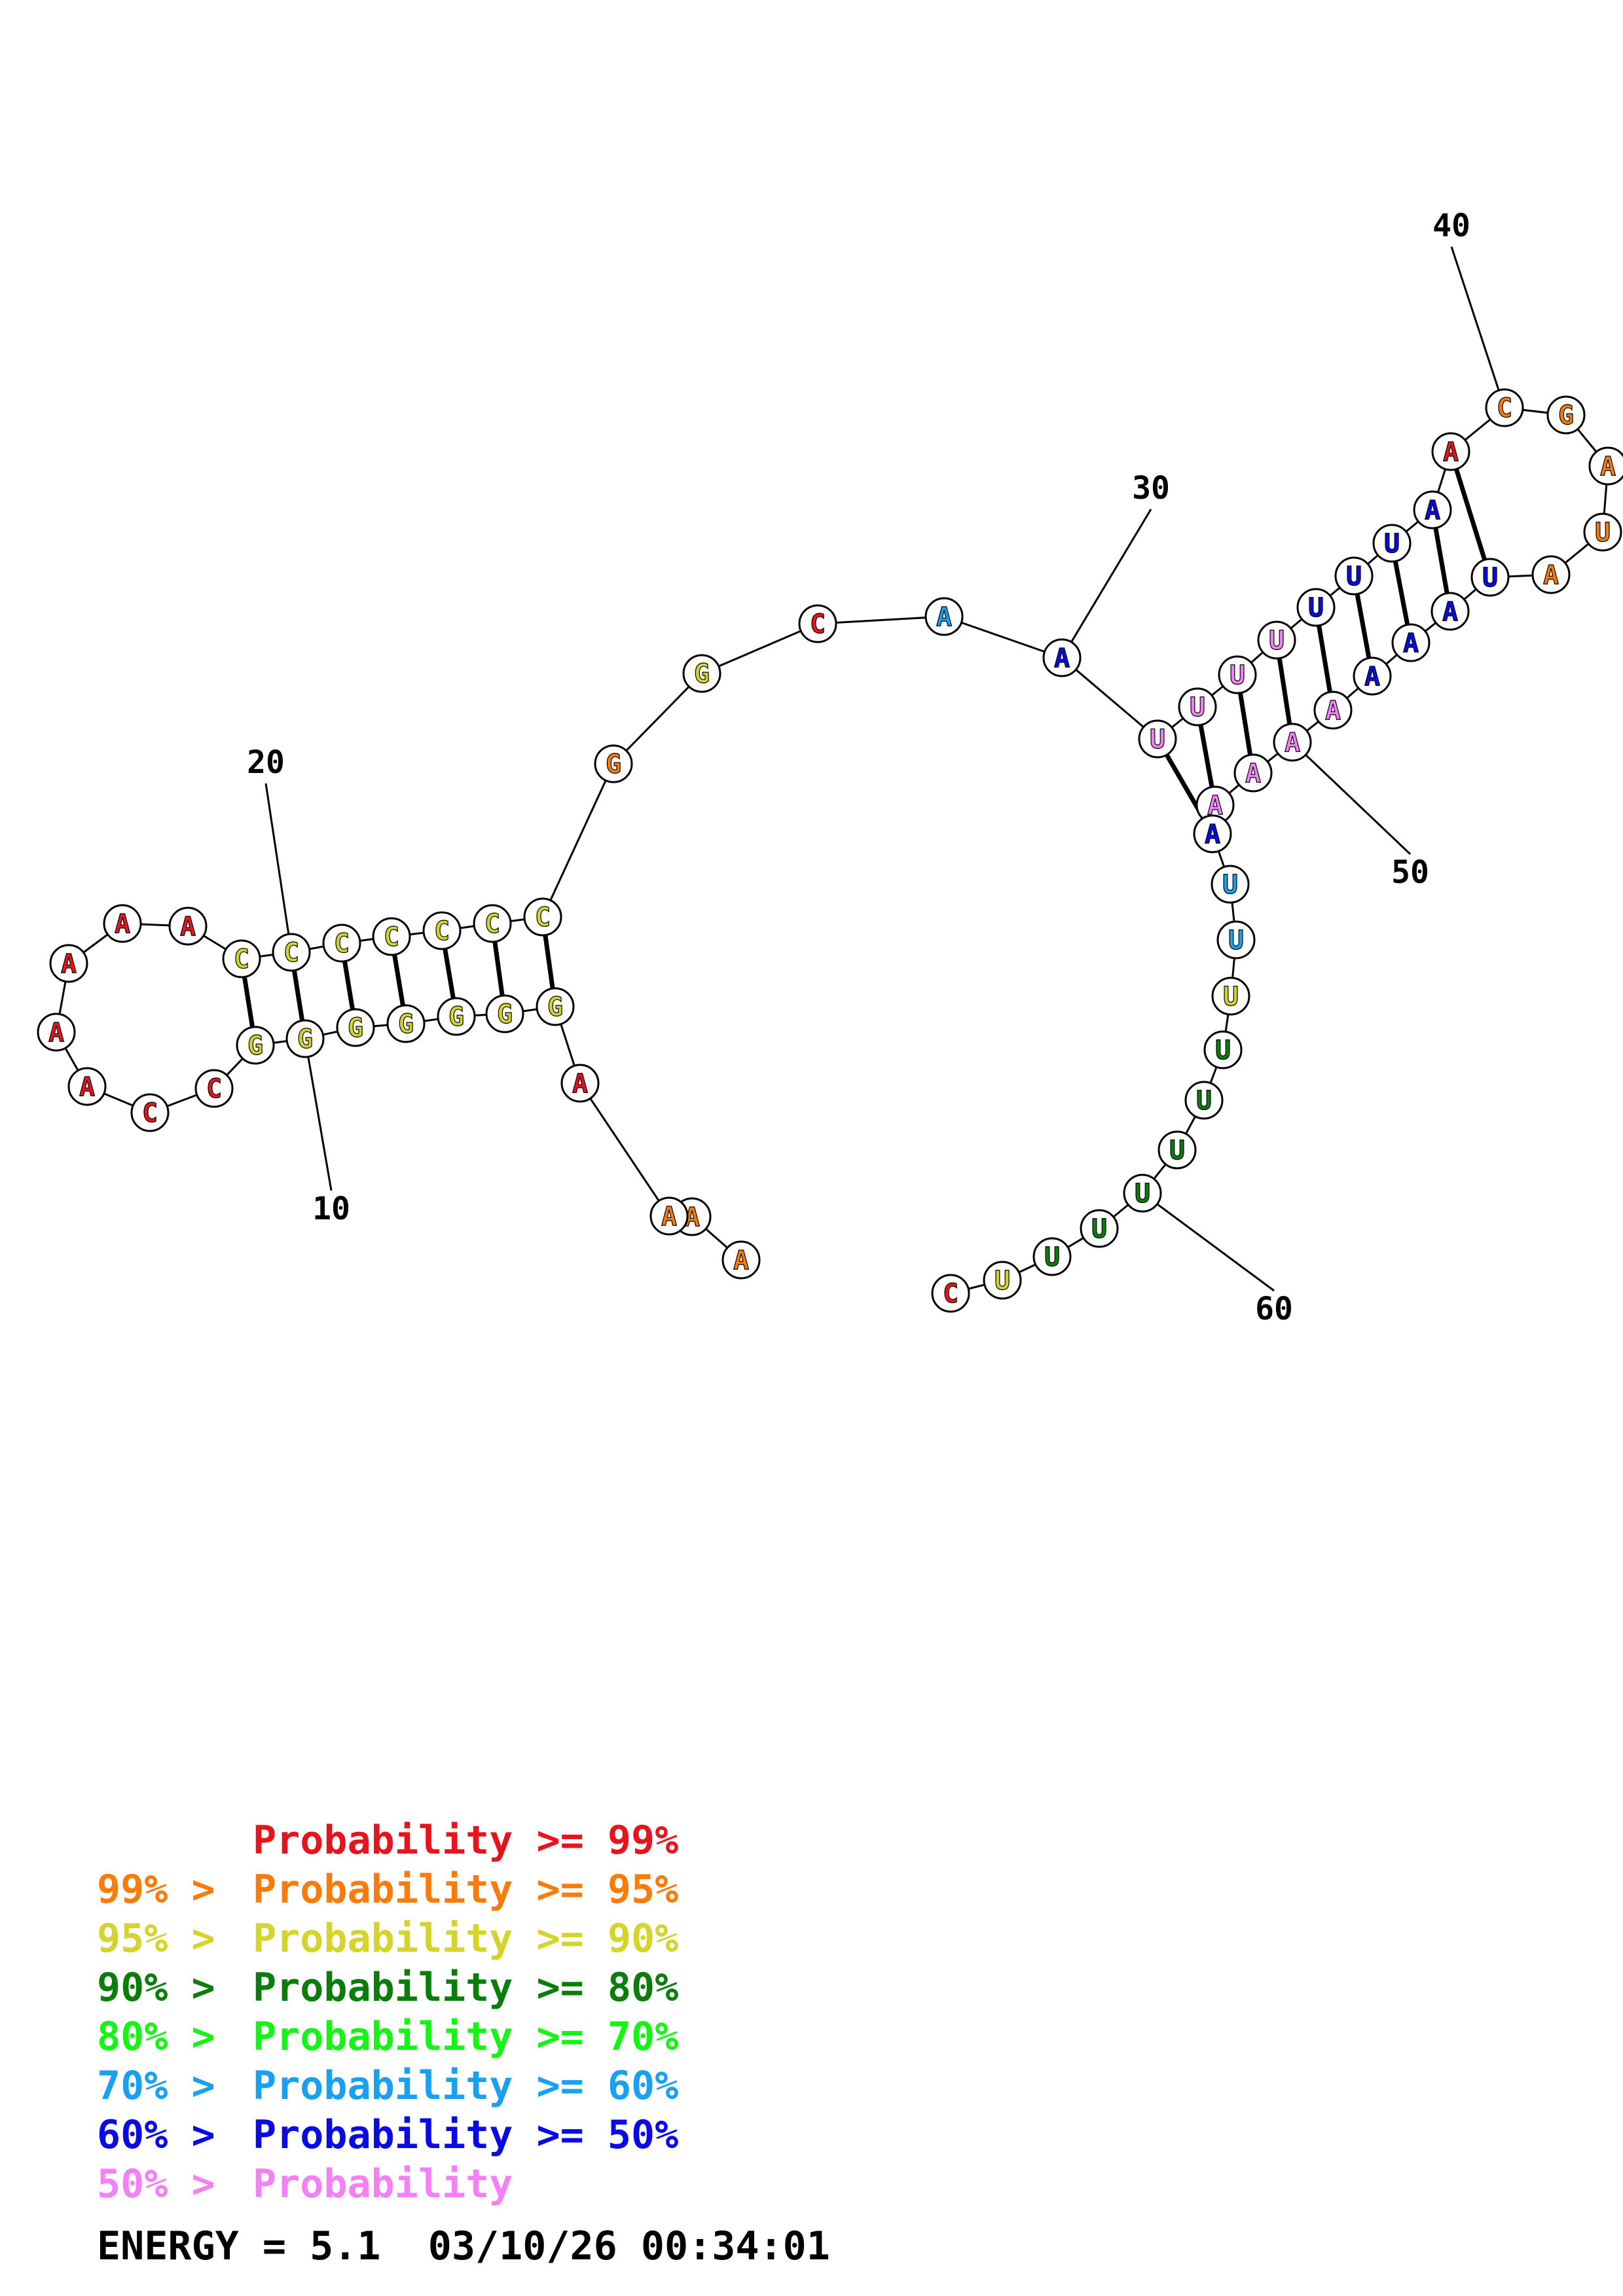  Describe the element at coordinates (156, 1889) in the screenshot. I see `legend-prefix: 99% >` at that location.